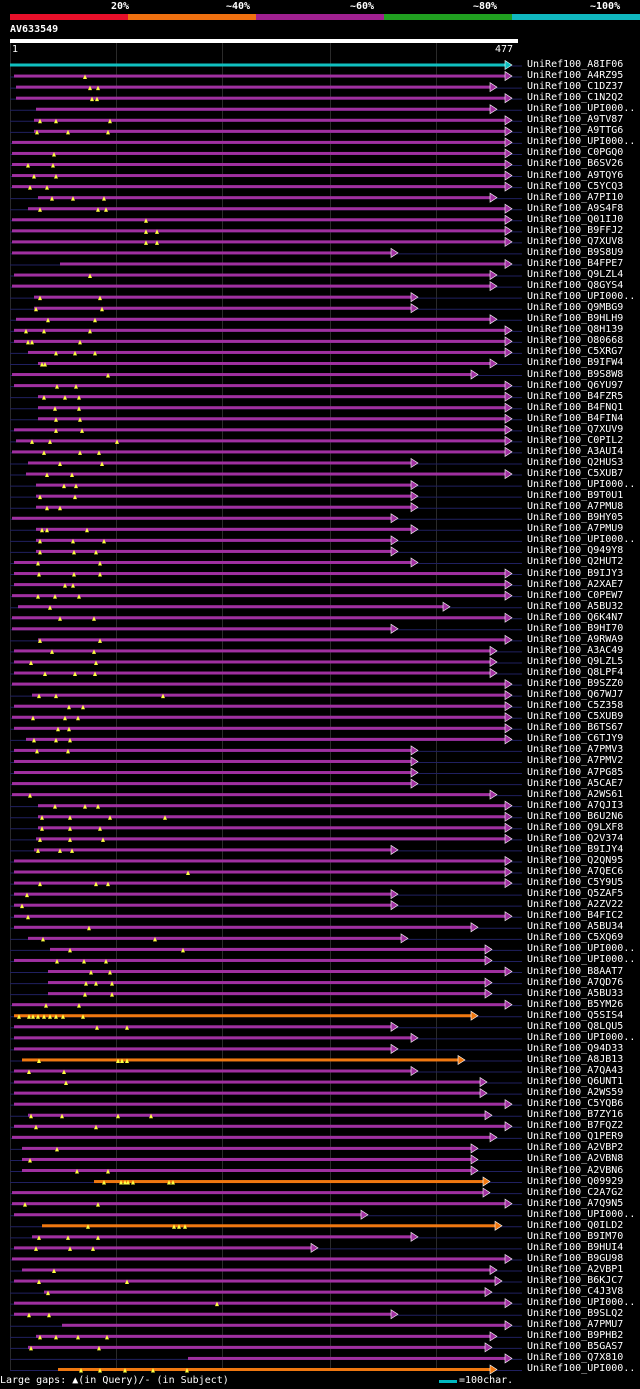 Image resolution: width=640 pixels, height=1389 pixels. Describe the element at coordinates (575, 1115) in the screenshot. I see `hit-label: UniRef100_B7ZY16` at that location.